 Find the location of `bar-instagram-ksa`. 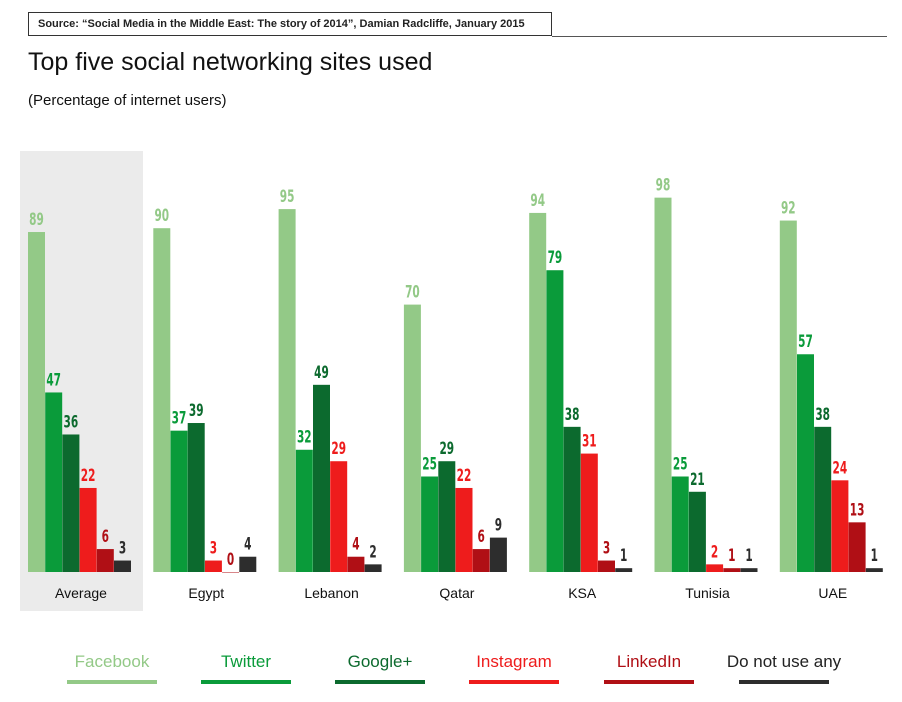

bar-instagram-ksa is located at coordinates (589, 512).